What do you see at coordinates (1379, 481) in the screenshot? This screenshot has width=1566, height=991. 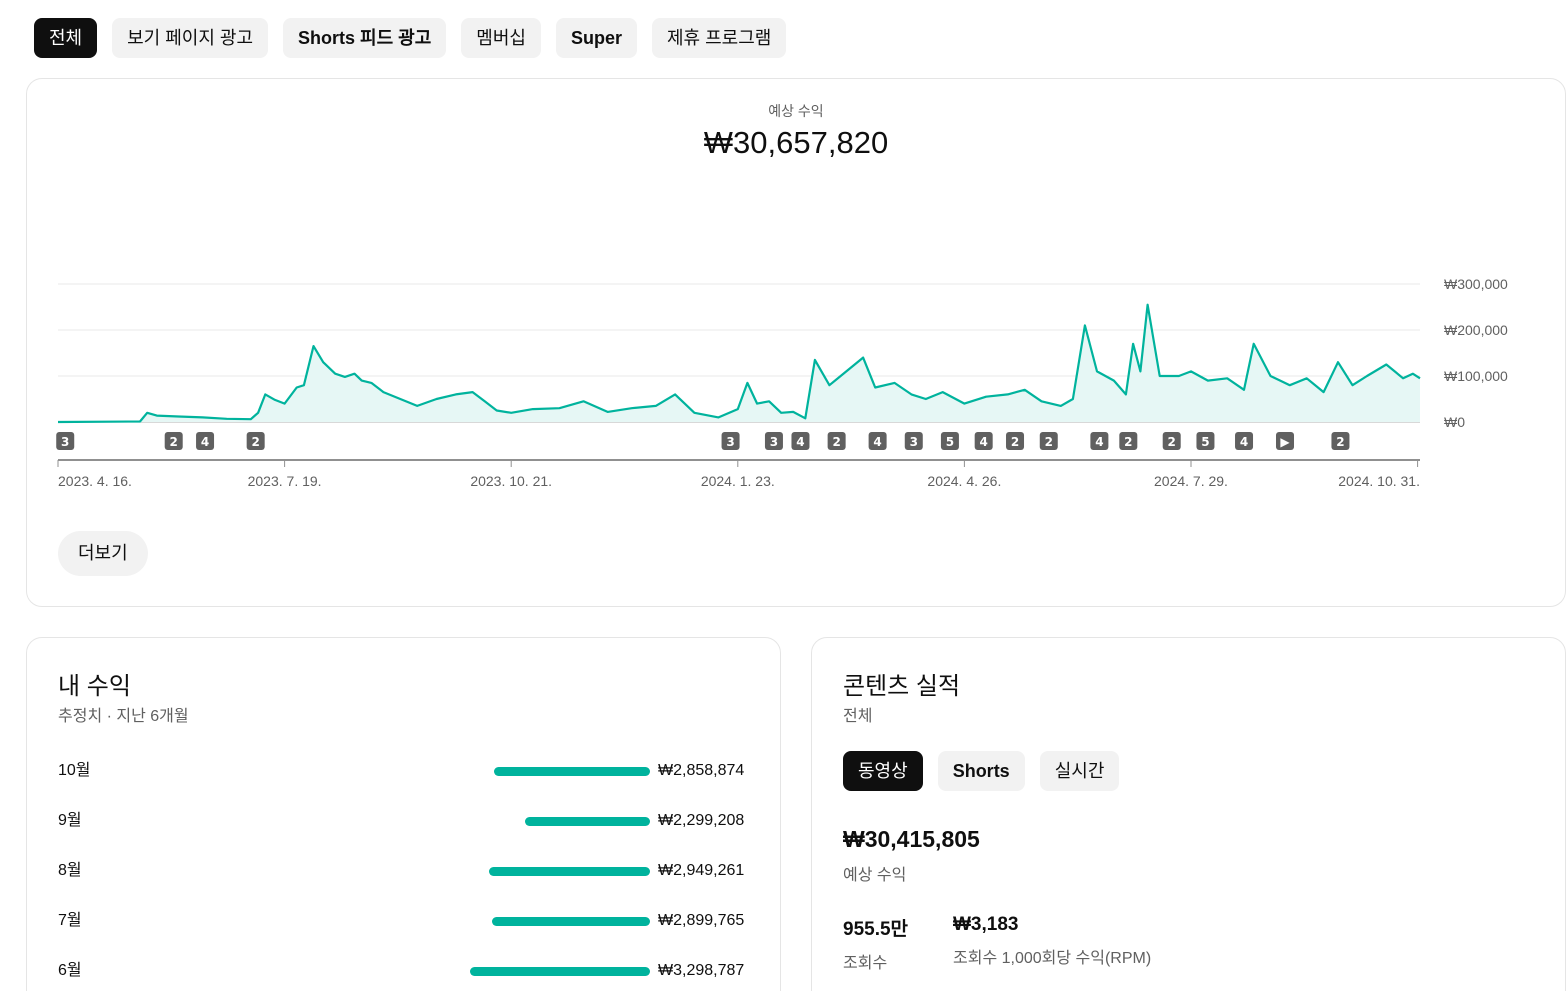 I see `x-tick-label: 2024. 10. 31.` at bounding box center [1379, 481].